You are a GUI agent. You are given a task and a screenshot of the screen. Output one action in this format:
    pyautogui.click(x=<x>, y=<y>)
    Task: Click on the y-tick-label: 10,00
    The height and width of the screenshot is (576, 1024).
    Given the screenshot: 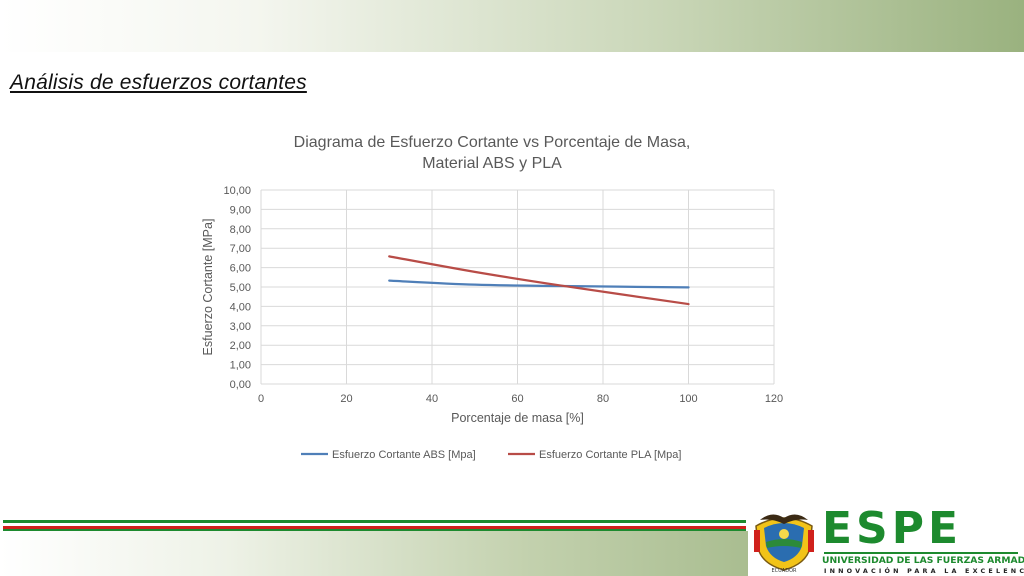 What is the action you would take?
    pyautogui.click(x=237, y=191)
    